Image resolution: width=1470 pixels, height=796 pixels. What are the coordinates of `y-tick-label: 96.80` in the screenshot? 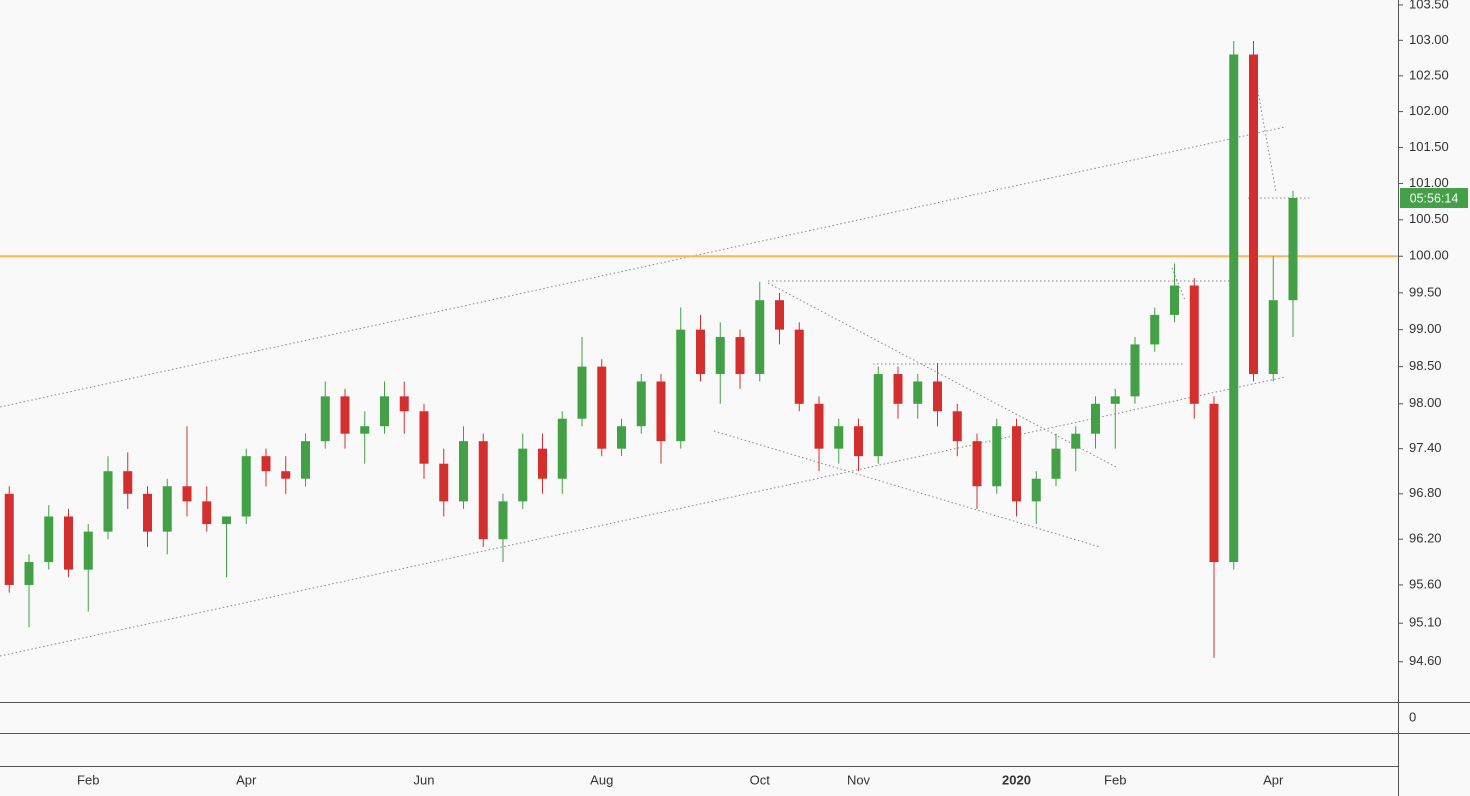 It's located at (1425, 492).